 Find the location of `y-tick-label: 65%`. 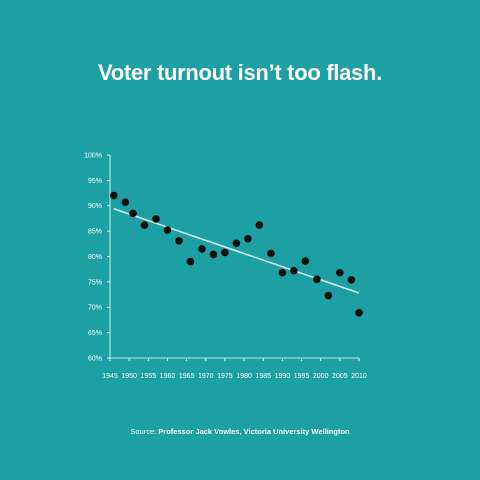

y-tick-label: 65% is located at coordinates (95, 333).